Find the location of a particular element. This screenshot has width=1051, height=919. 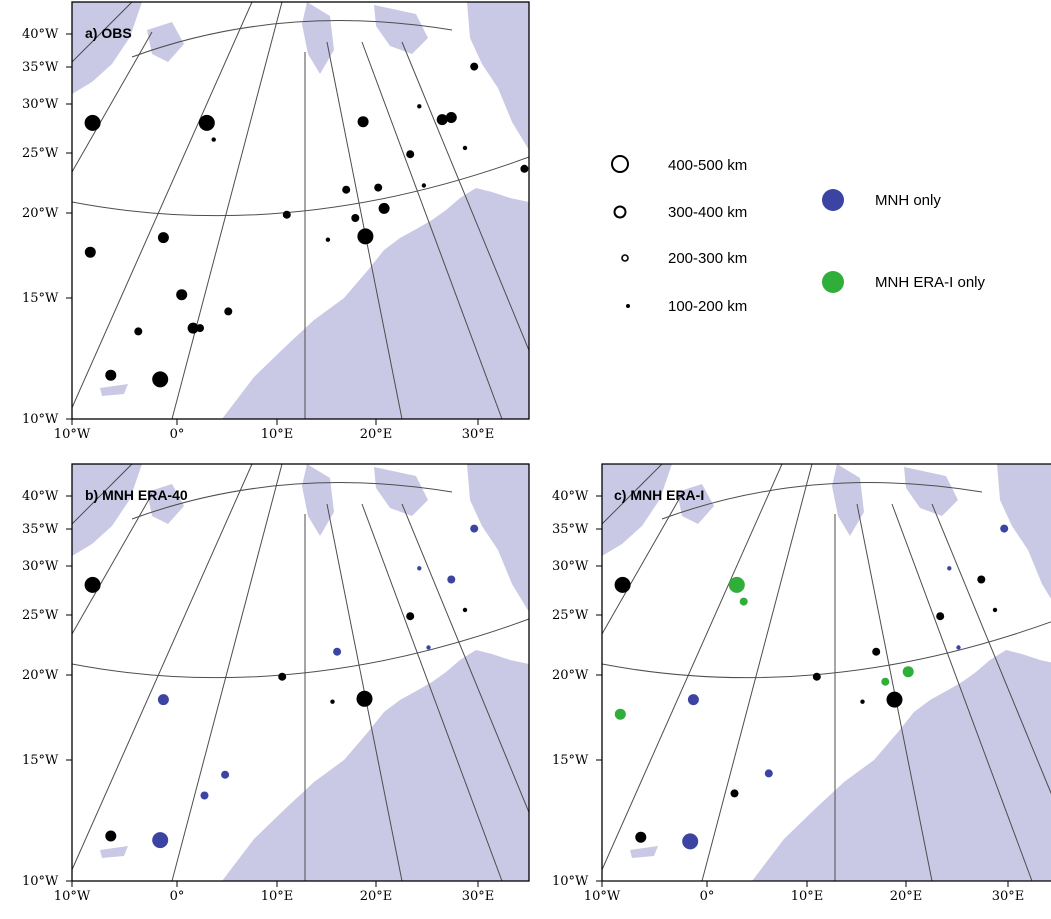

panel-b-y-axis: 40°W 35°W 30°W 25°W 20°W 15°W 10°W is located at coordinates (47, 689).